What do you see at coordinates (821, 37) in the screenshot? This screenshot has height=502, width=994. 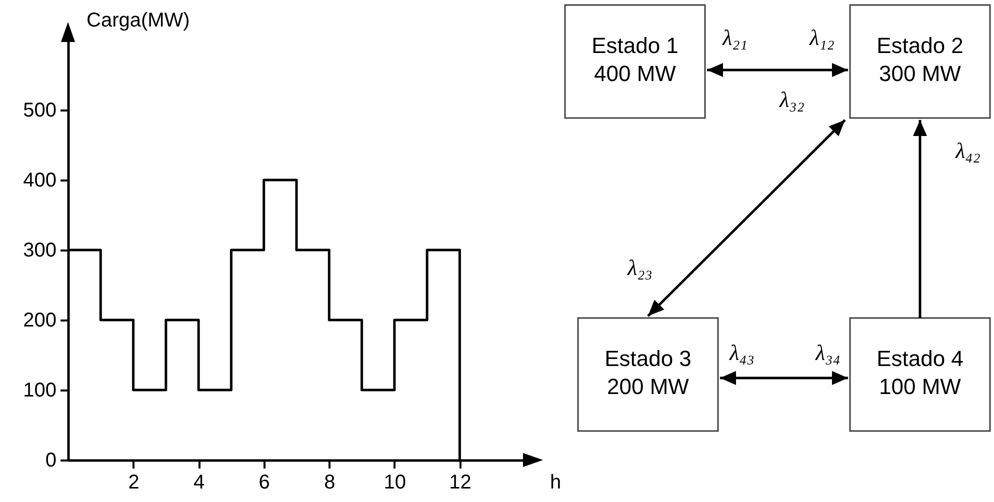 I see `text: λ₁₂` at bounding box center [821, 37].